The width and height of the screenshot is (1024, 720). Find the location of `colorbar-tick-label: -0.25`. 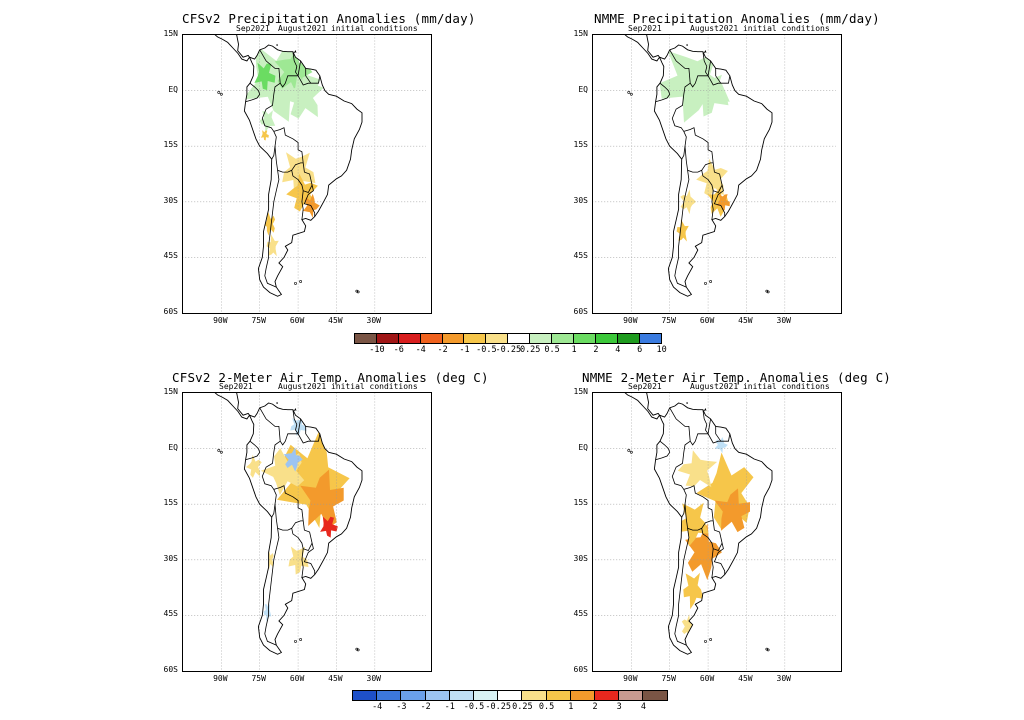

colorbar-tick-label: -0.25 is located at coordinates (508, 350).